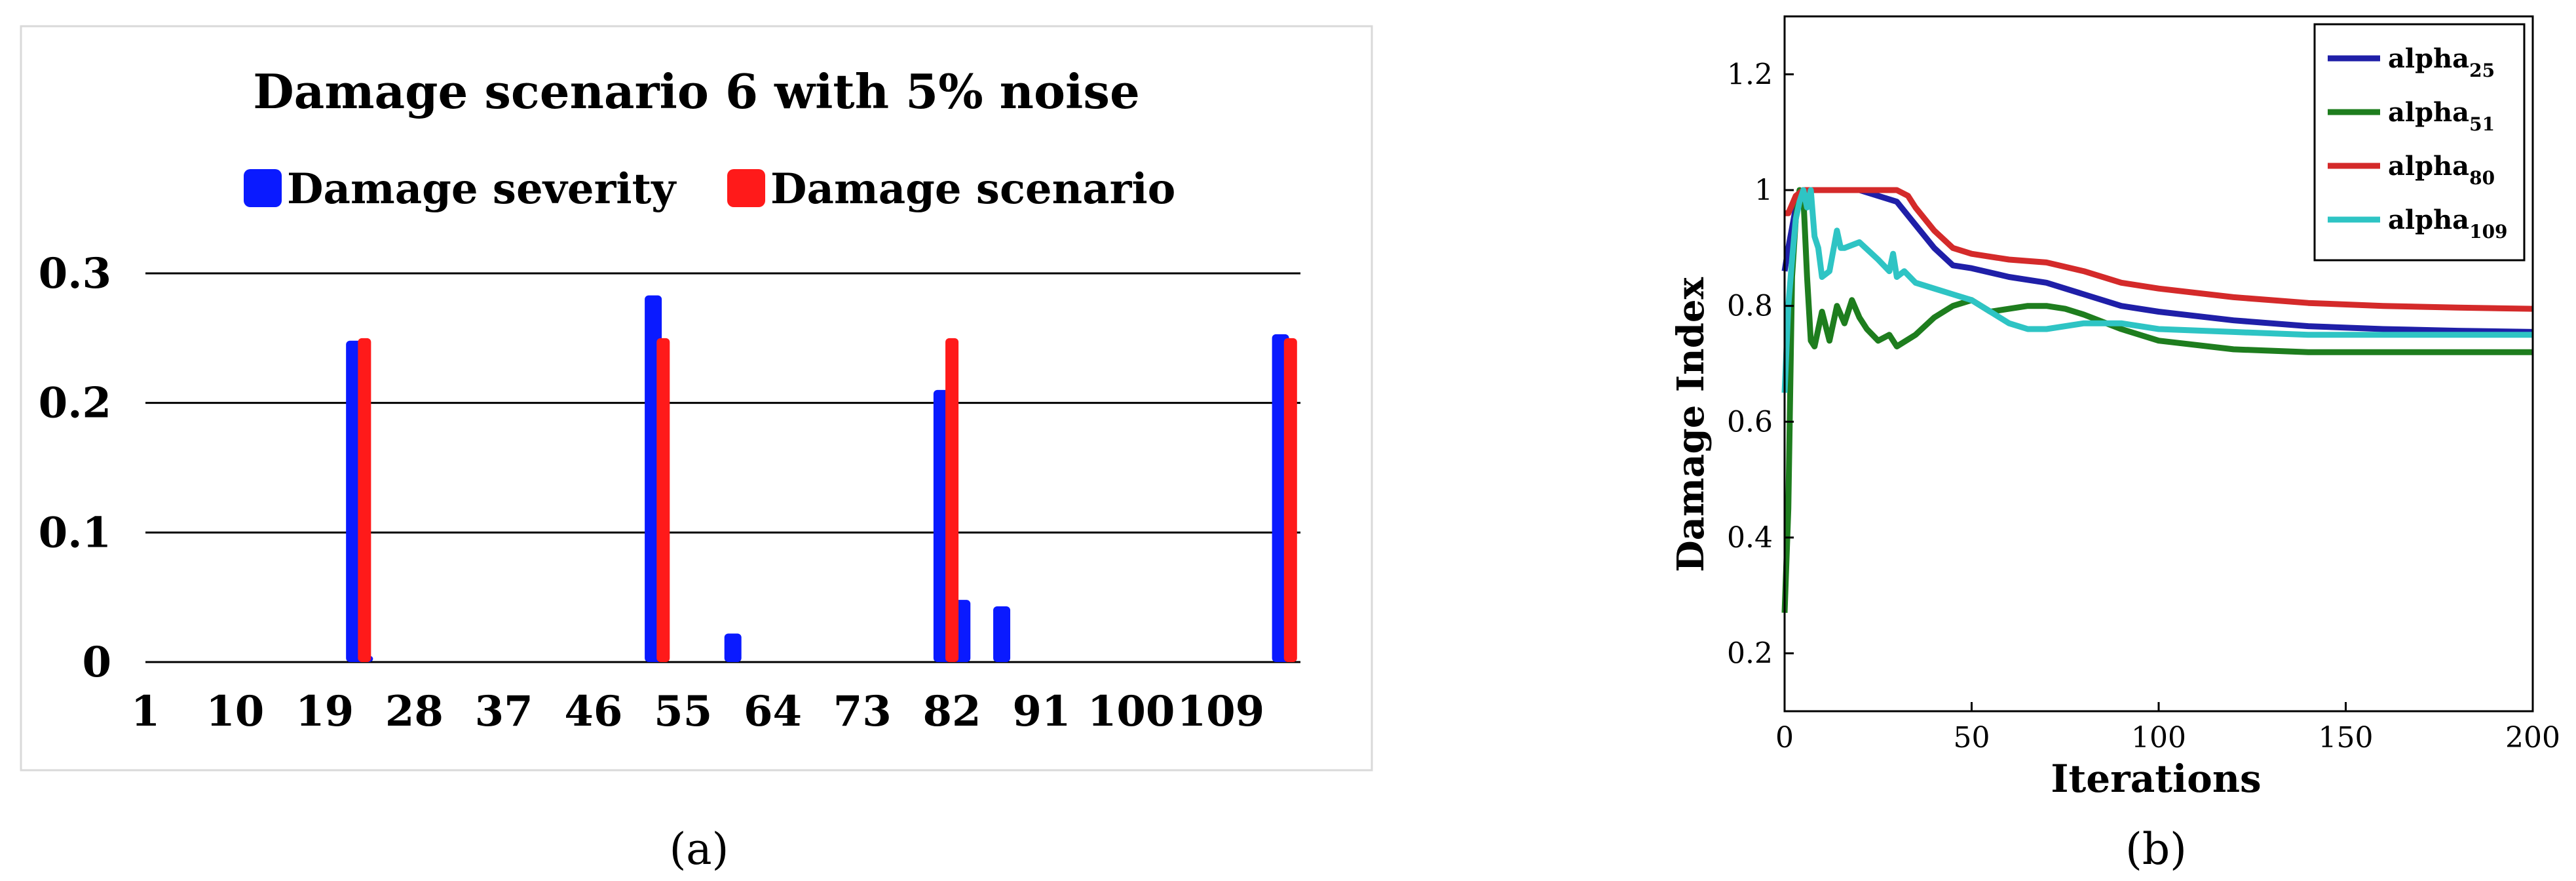 The image size is (2576, 881). What do you see at coordinates (482, 189) in the screenshot?
I see `legend-label: Damage severity` at bounding box center [482, 189].